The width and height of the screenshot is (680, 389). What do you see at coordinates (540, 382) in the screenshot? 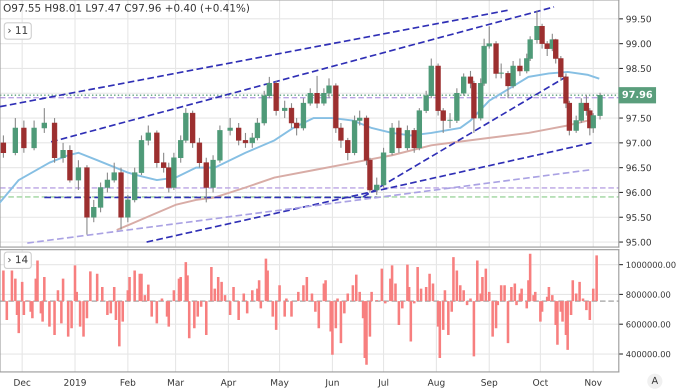
I see `x-tick-label: Oct` at bounding box center [540, 382].